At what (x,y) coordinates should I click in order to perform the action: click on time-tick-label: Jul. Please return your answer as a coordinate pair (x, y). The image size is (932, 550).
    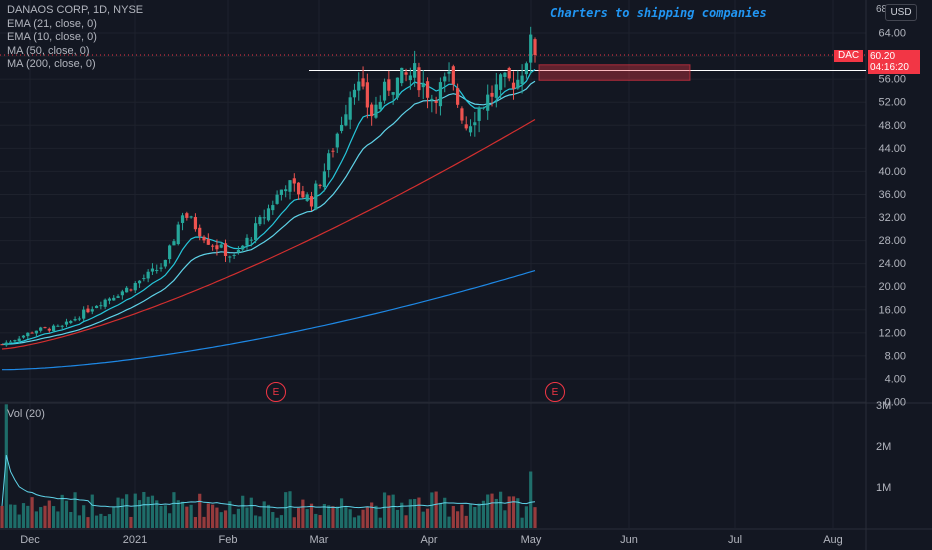
    Looking at the image, I should click on (735, 540).